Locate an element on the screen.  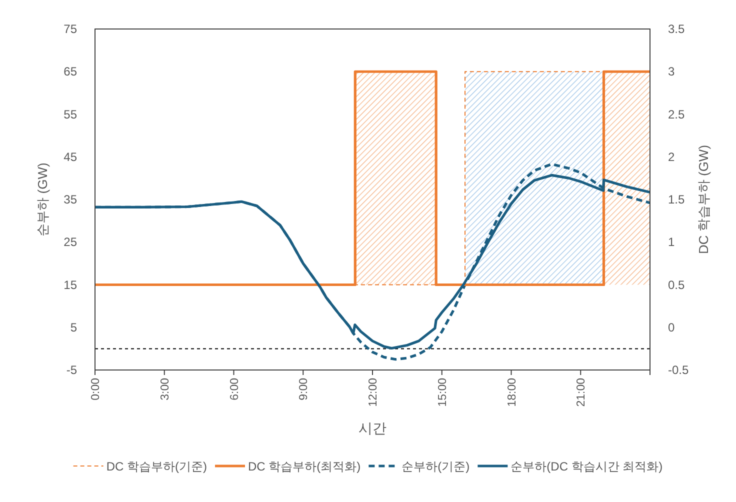
y-tick-label: -5 is located at coordinates (72, 370).